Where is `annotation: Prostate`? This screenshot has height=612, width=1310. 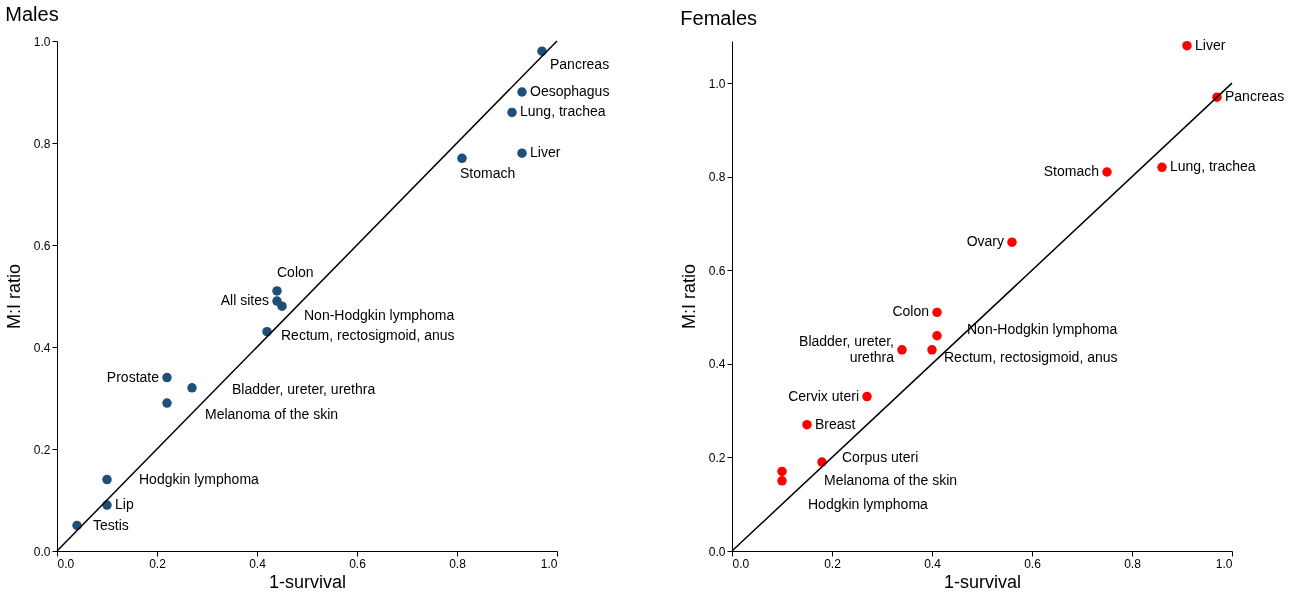 annotation: Prostate is located at coordinates (133, 376).